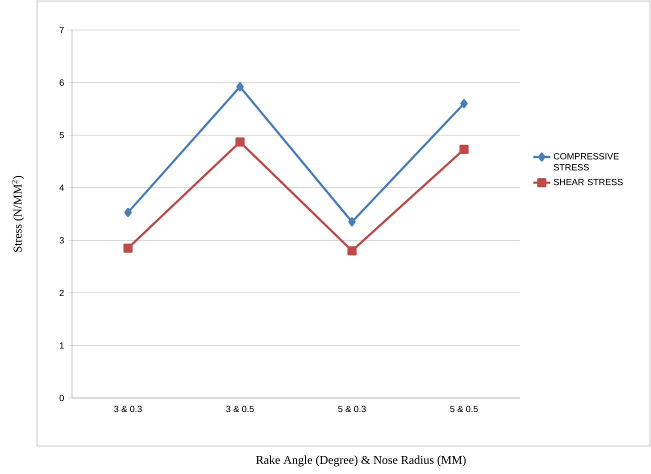 This screenshot has width=651, height=474. What do you see at coordinates (62, 30) in the screenshot?
I see `y-tick-label: 7` at bounding box center [62, 30].